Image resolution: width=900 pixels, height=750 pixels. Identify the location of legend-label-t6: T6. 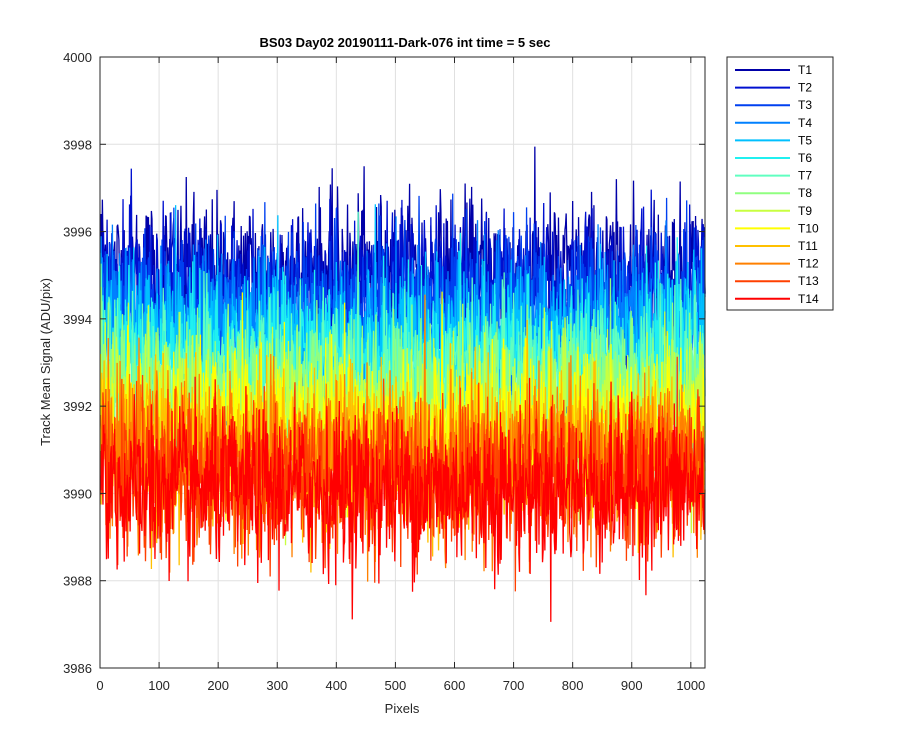
(805, 158).